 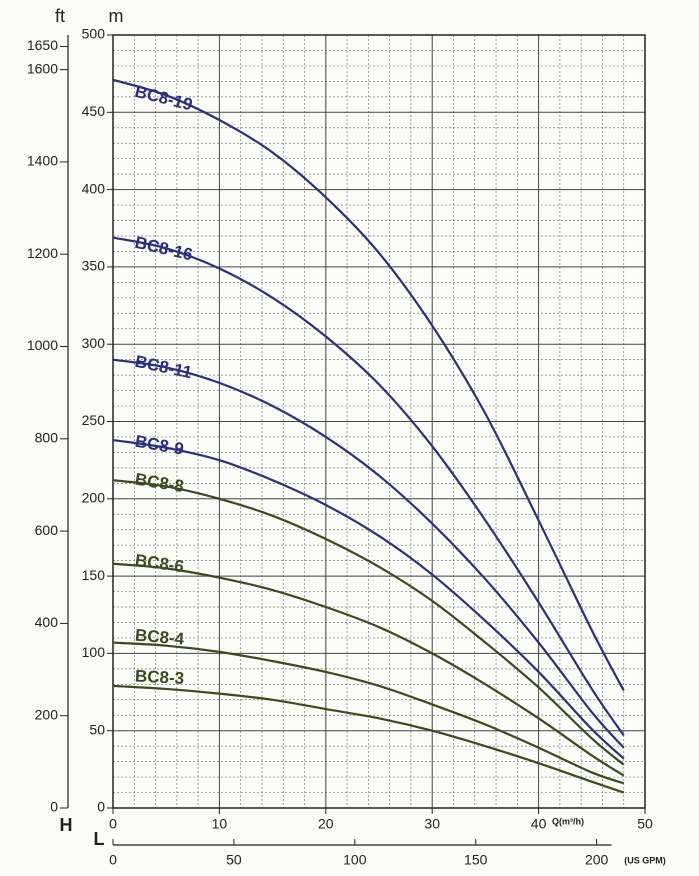 What do you see at coordinates (355, 860) in the screenshot?
I see `x2-tick-label: 100` at bounding box center [355, 860].